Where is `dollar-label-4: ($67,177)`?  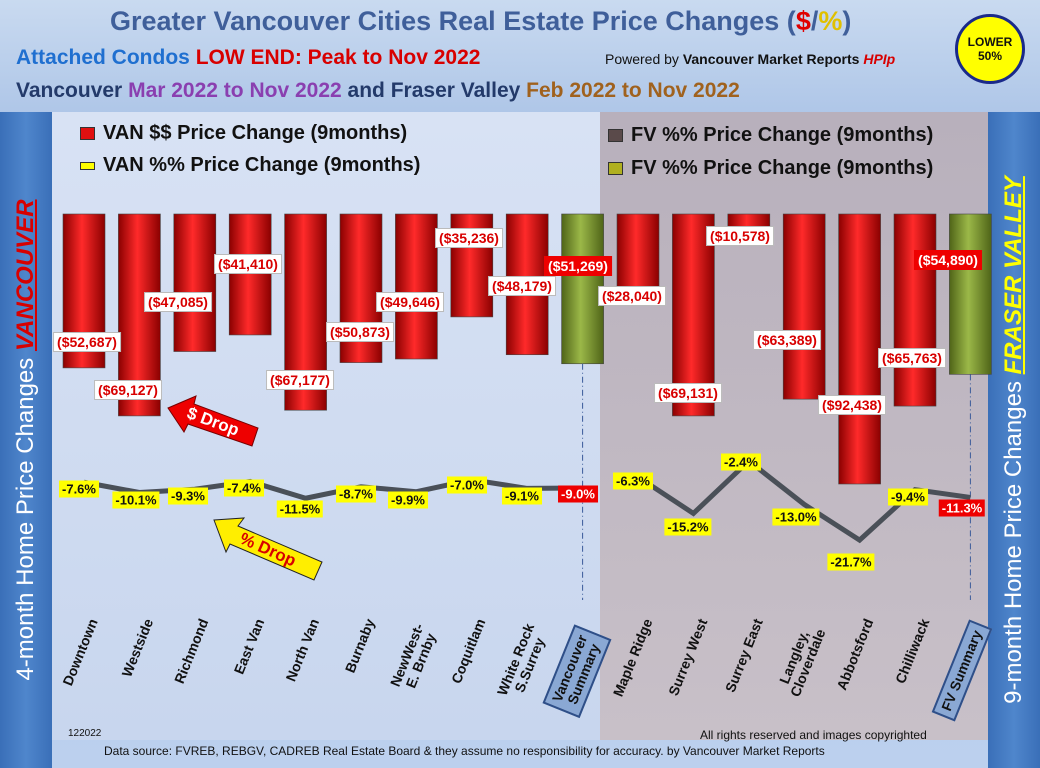 dollar-label-4: ($67,177) is located at coordinates (300, 380).